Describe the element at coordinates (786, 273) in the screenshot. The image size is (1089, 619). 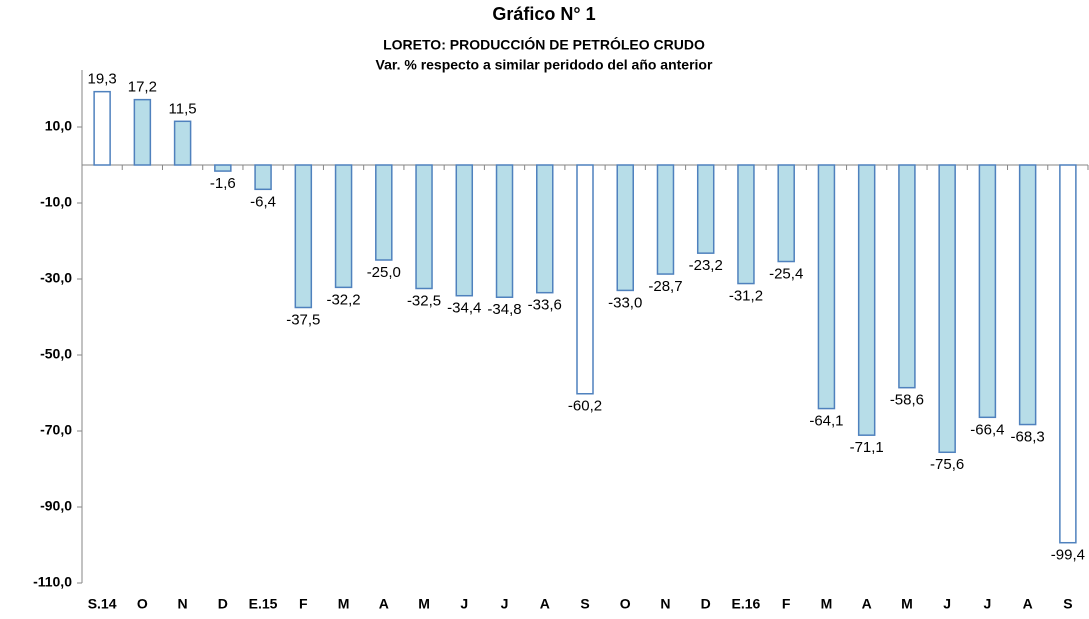
I see `data-label: -25,4` at that location.